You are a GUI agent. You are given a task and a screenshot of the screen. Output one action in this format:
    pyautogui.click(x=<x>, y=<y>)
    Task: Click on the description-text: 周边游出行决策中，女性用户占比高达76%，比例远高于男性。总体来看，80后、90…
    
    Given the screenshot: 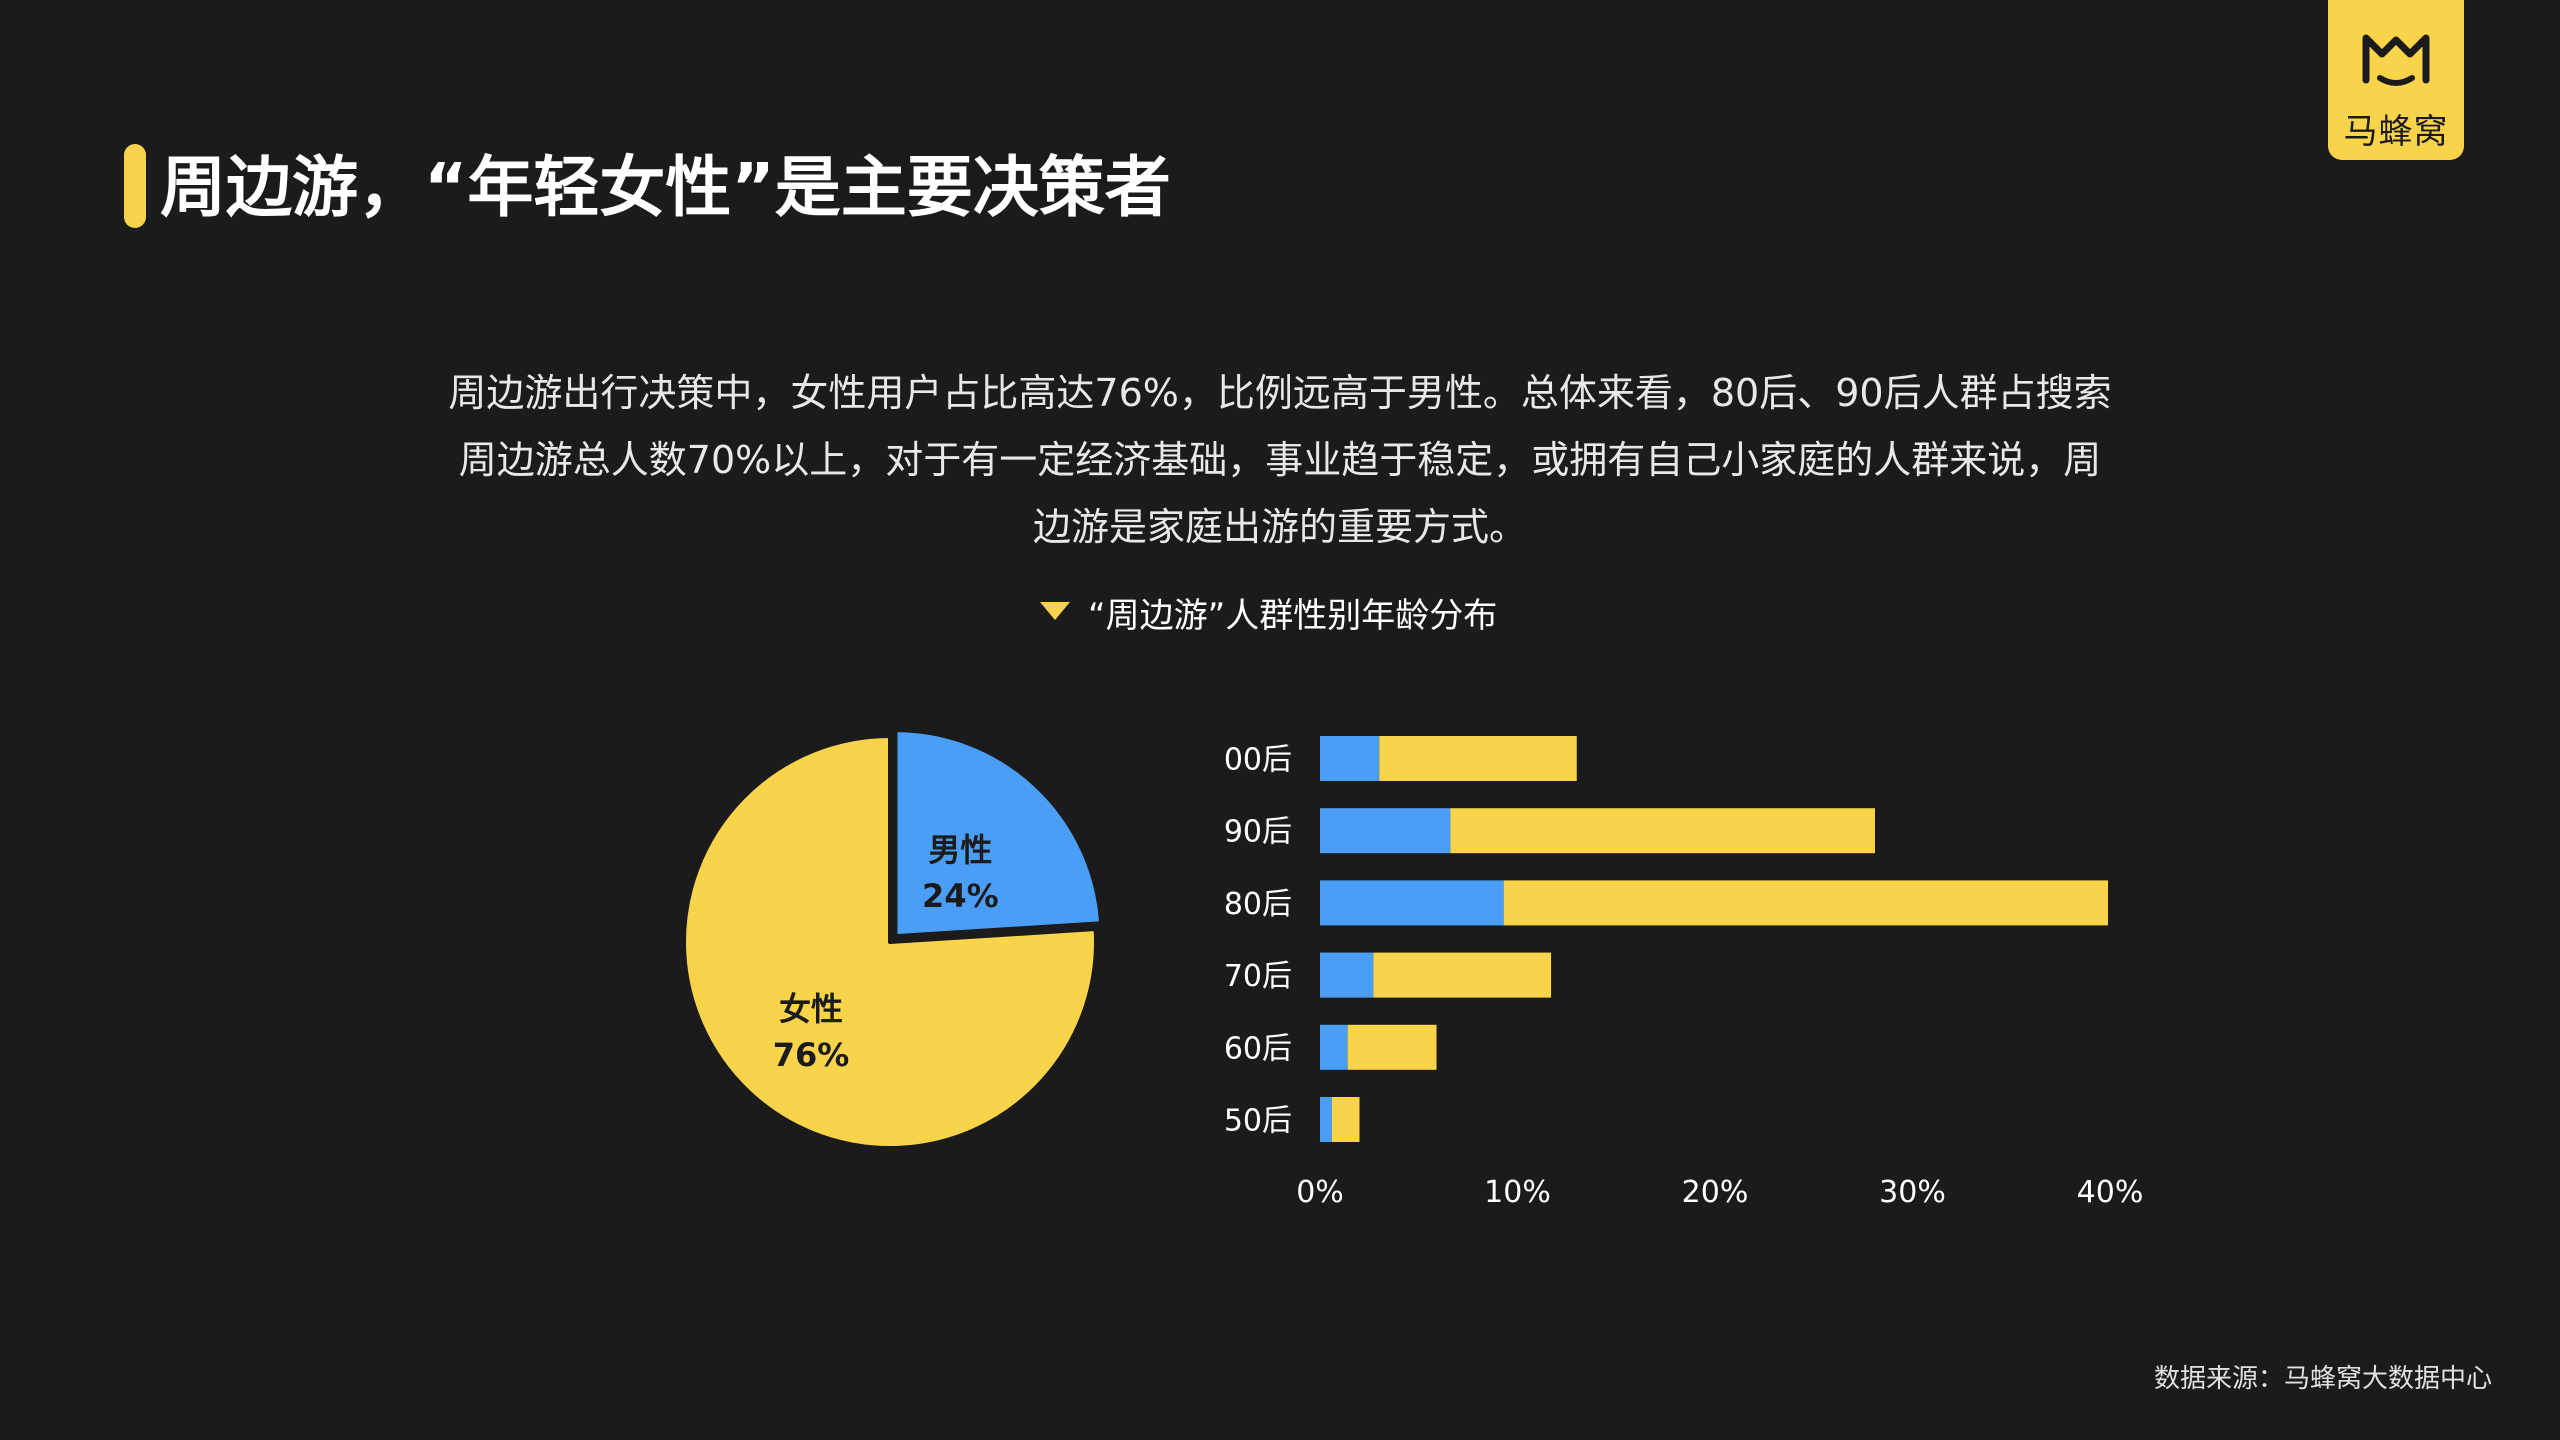 What is the action you would take?
    pyautogui.click(x=1280, y=460)
    